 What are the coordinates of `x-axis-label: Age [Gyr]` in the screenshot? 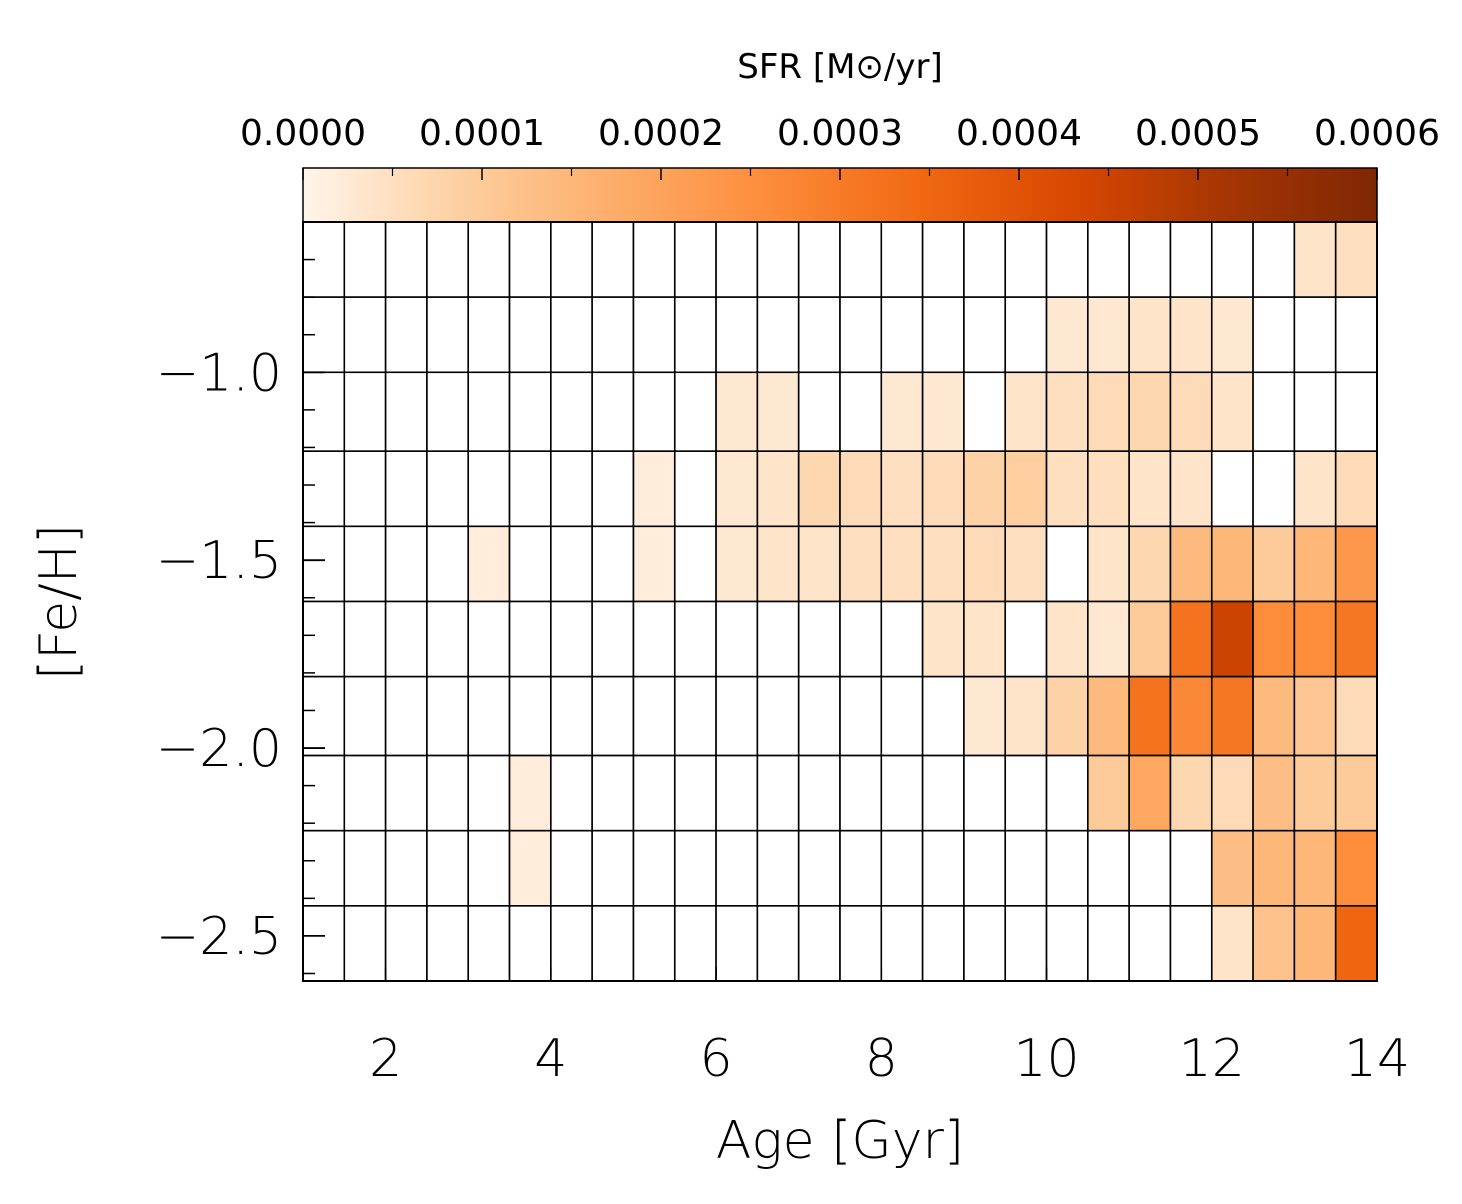 It's located at (840, 1141).